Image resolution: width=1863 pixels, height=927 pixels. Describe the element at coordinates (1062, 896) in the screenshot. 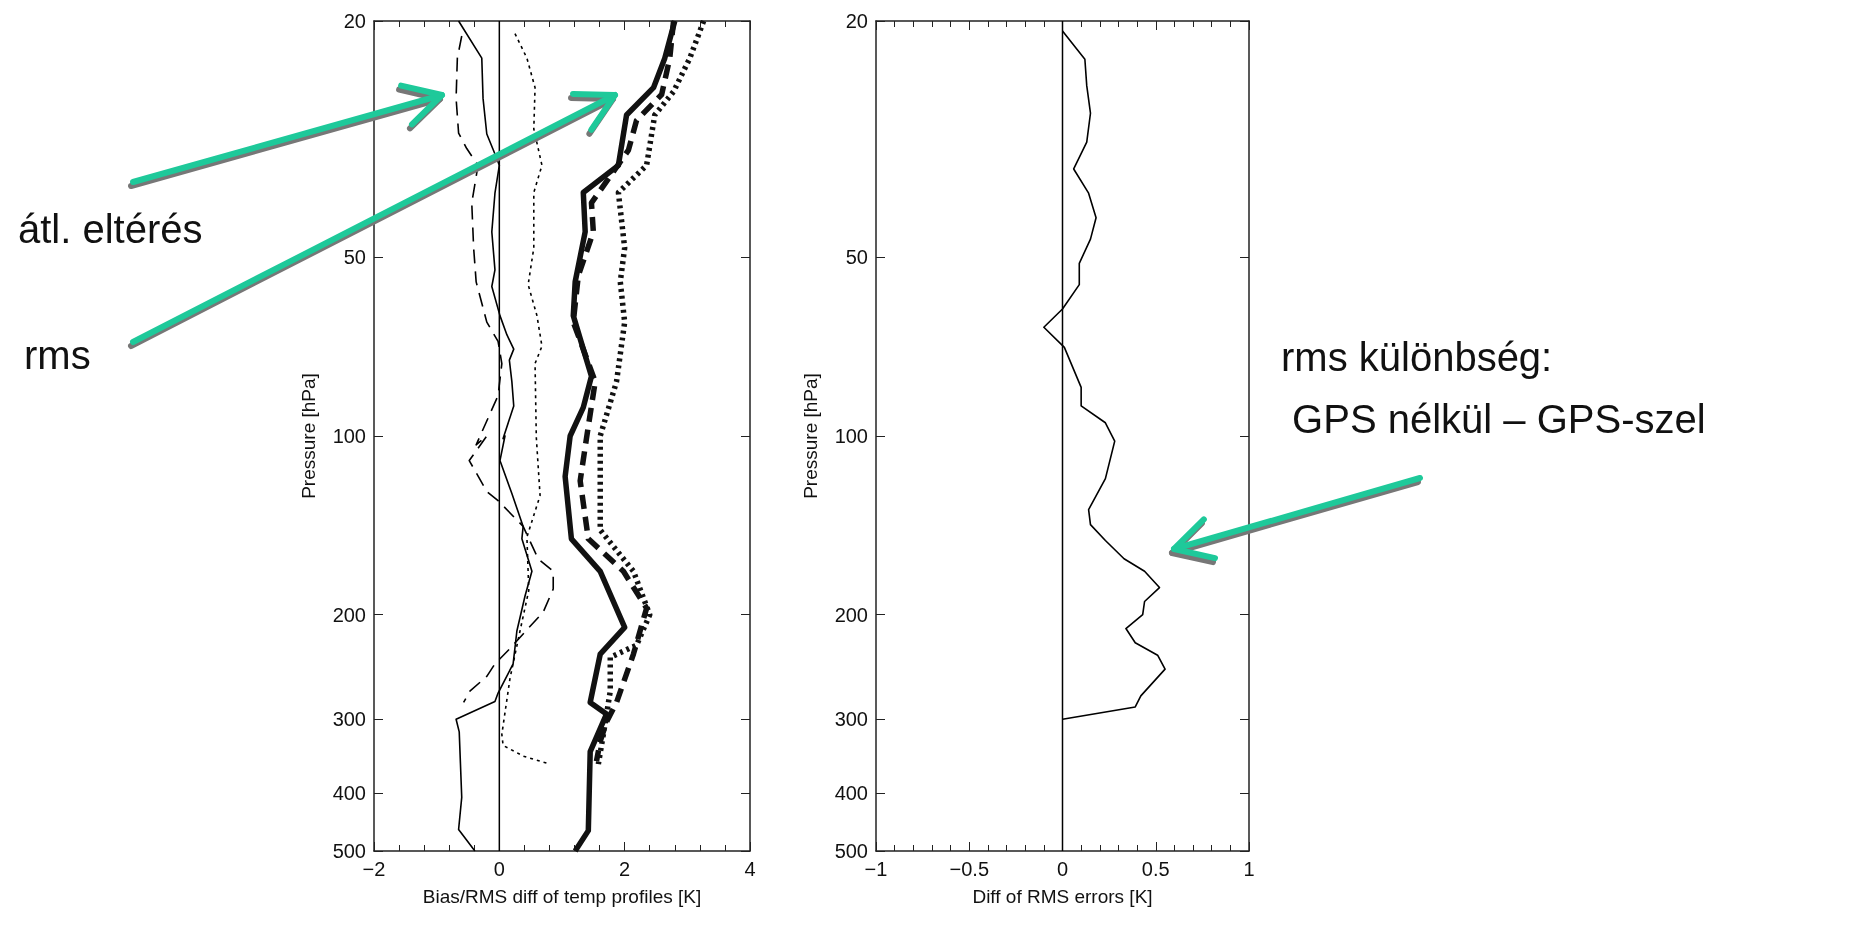

I see `x-axis-title: Diff of RMS errors [K]` at that location.